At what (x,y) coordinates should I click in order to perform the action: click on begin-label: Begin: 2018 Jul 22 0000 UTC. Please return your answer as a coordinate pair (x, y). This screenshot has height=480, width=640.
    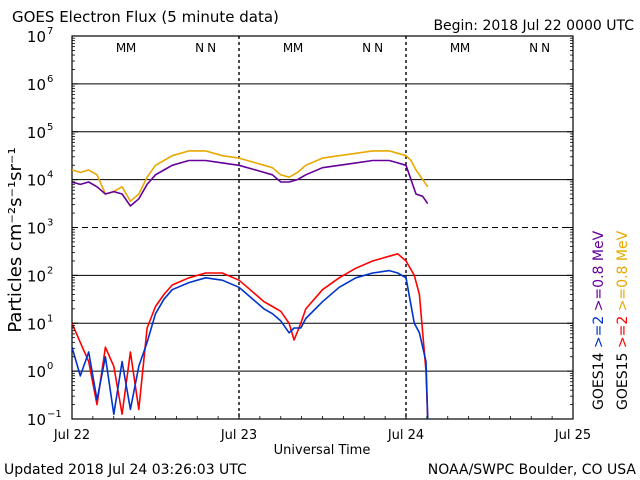
    Looking at the image, I should click on (533, 26).